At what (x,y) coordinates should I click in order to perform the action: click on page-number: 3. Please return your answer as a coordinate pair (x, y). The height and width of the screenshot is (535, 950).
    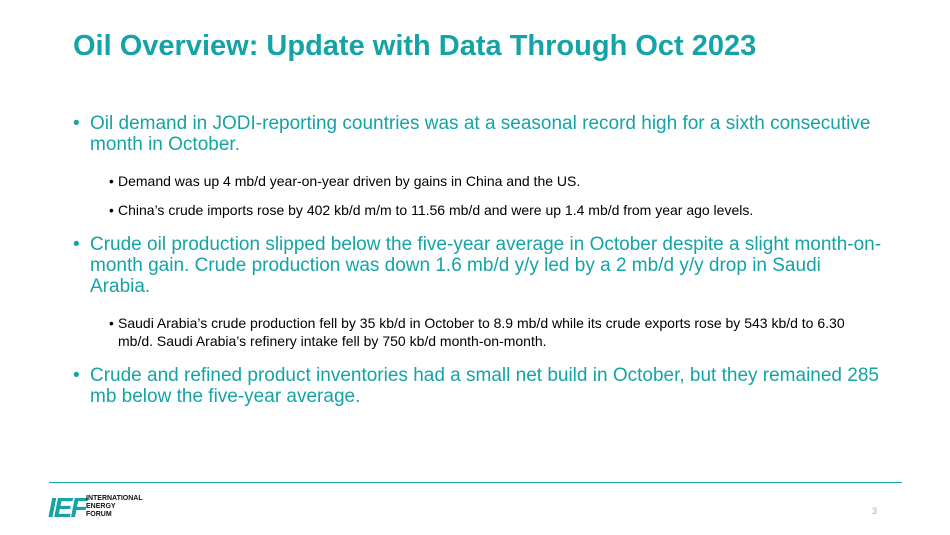
    Looking at the image, I should click on (875, 511).